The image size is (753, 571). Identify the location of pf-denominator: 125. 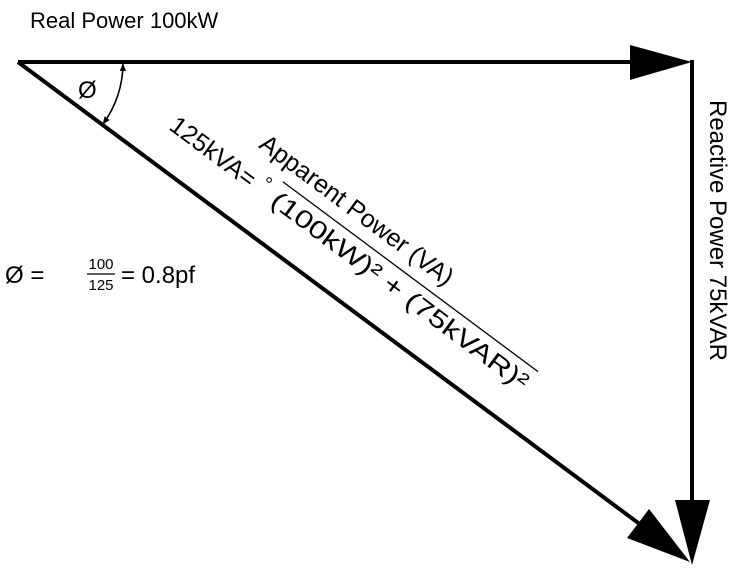
(100, 285).